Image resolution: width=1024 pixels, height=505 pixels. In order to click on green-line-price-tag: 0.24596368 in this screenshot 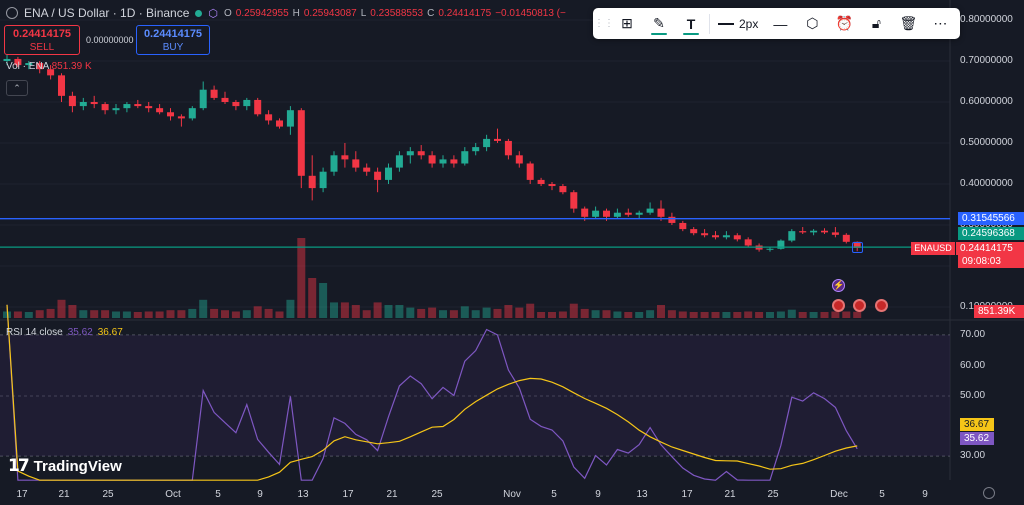, I will do `click(991, 233)`.